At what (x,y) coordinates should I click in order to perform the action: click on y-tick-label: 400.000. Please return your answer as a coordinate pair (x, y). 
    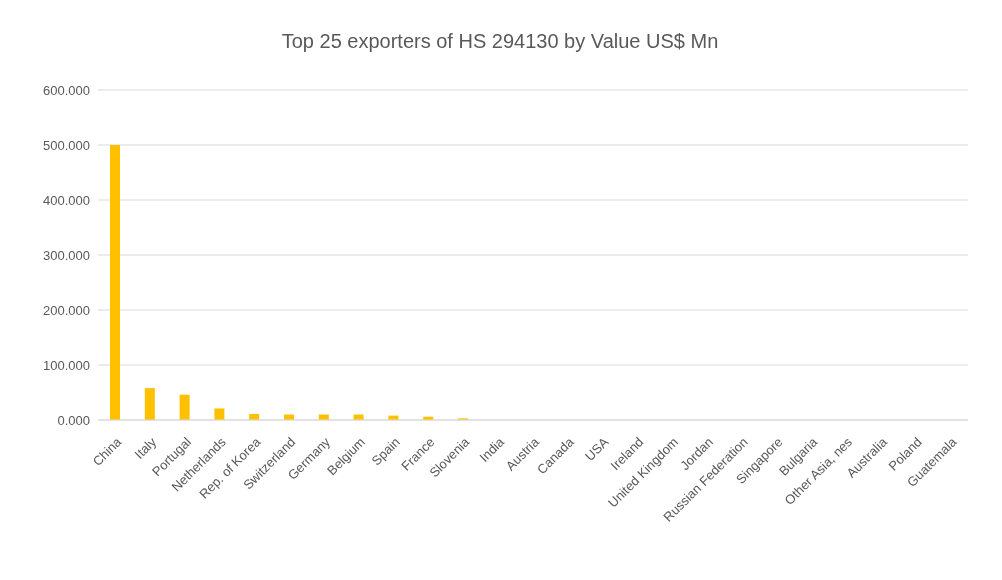
    Looking at the image, I should click on (66, 200).